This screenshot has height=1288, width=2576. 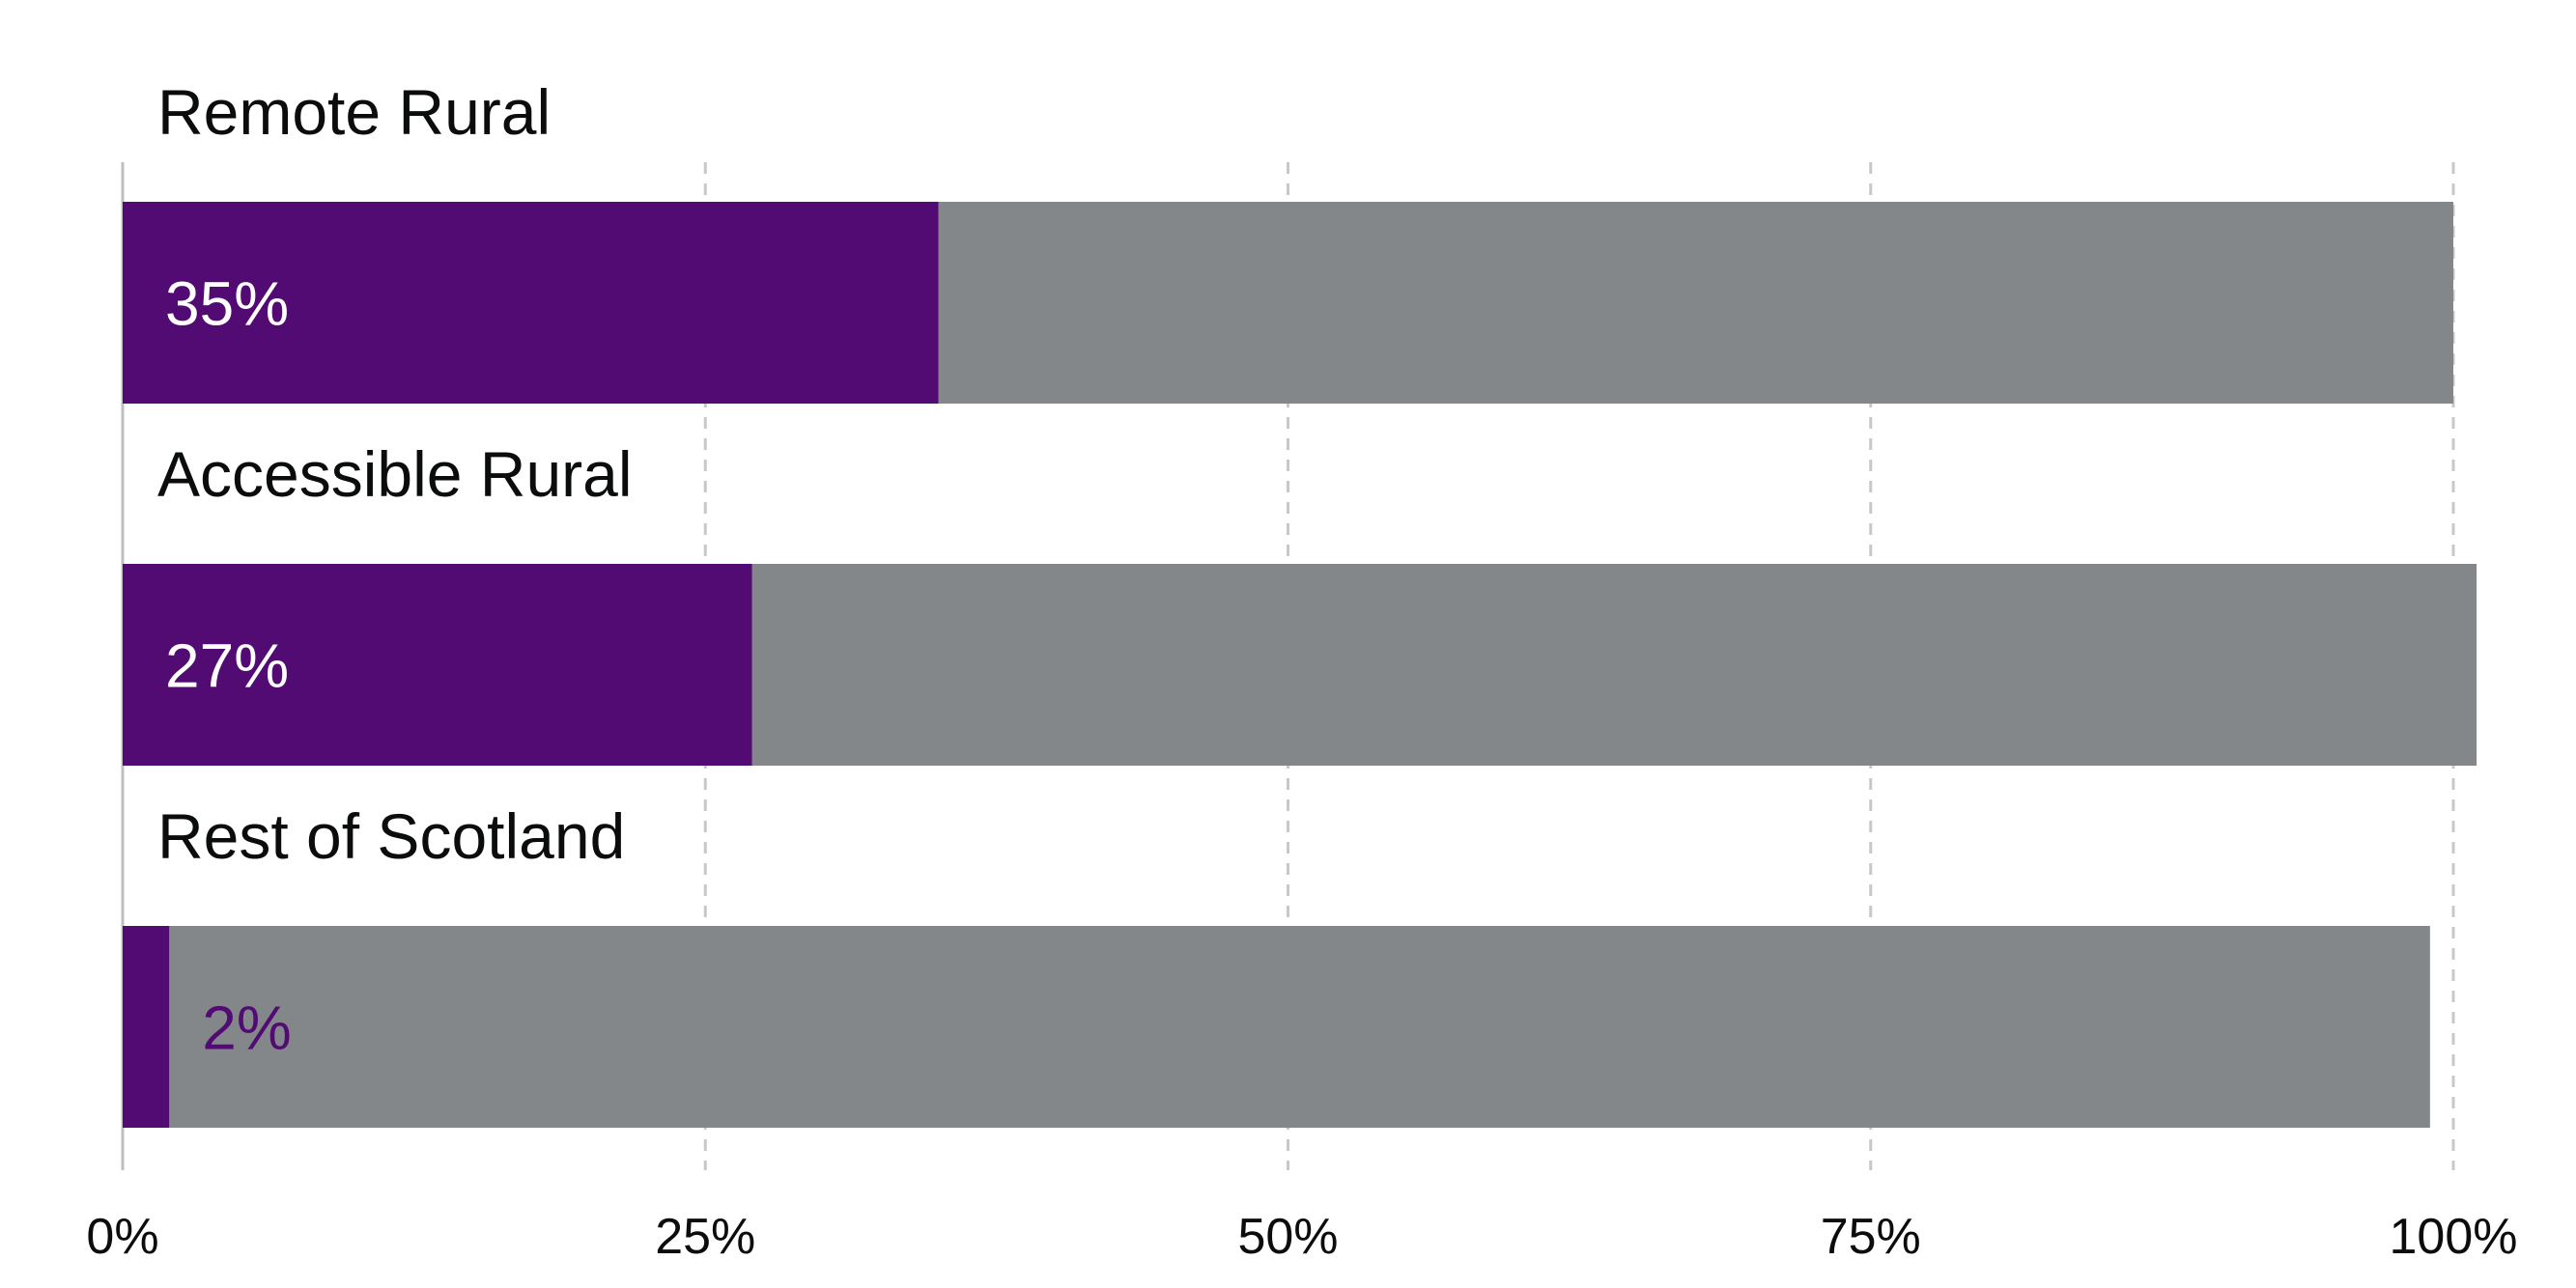 What do you see at coordinates (391, 836) in the screenshot?
I see `category-label-2: Rest of Scotland` at bounding box center [391, 836].